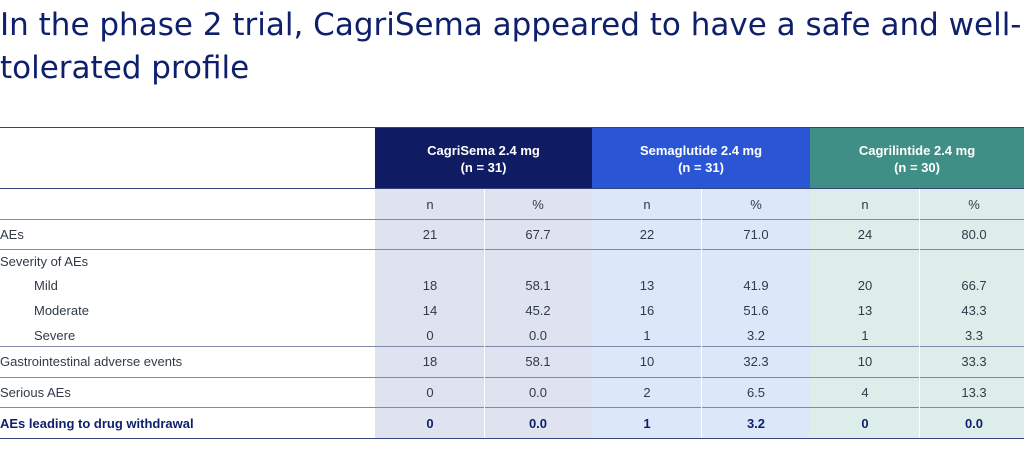 Image resolution: width=1024 pixels, height=453 pixels. What do you see at coordinates (483, 150) in the screenshot?
I see `group-name: CagriSema 2.4 mg` at bounding box center [483, 150].